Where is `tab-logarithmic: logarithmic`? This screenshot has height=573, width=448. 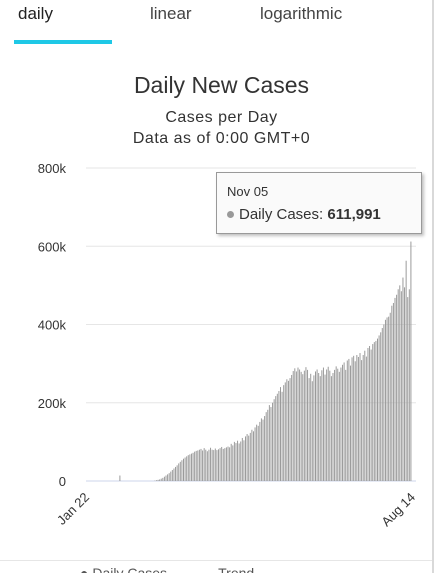 tab-logarithmic: logarithmic is located at coordinates (301, 13).